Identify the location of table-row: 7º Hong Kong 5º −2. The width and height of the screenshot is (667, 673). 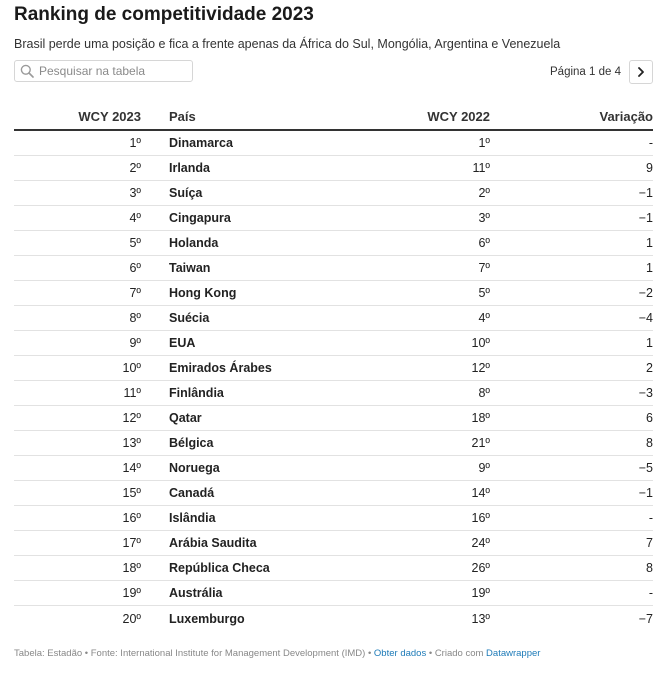
(333, 293).